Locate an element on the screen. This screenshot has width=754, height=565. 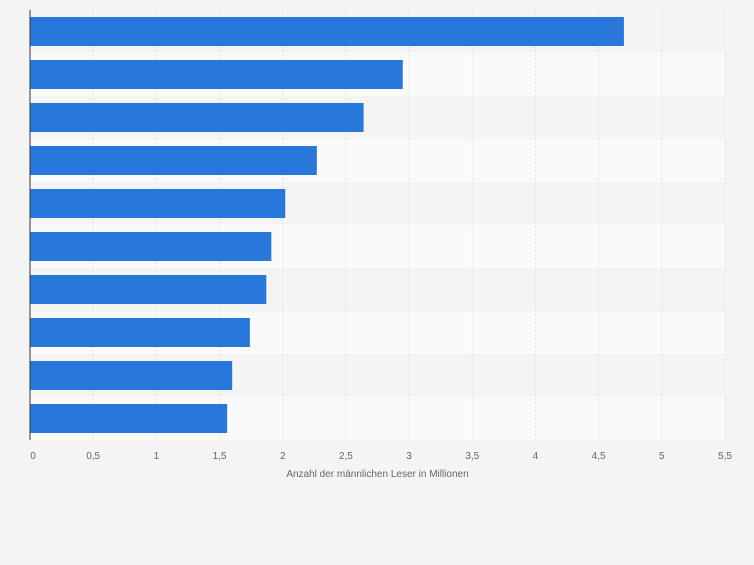
x-tick-label: 1 is located at coordinates (157, 456).